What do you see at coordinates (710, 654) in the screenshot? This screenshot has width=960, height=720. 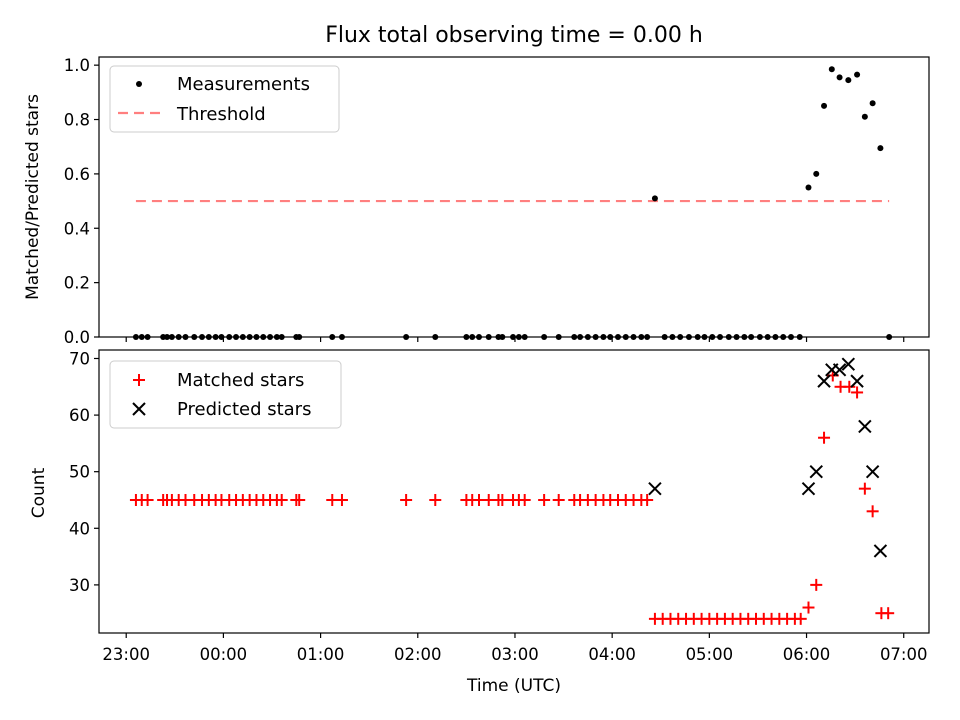 I see `x-tick-label: 05:00` at bounding box center [710, 654].